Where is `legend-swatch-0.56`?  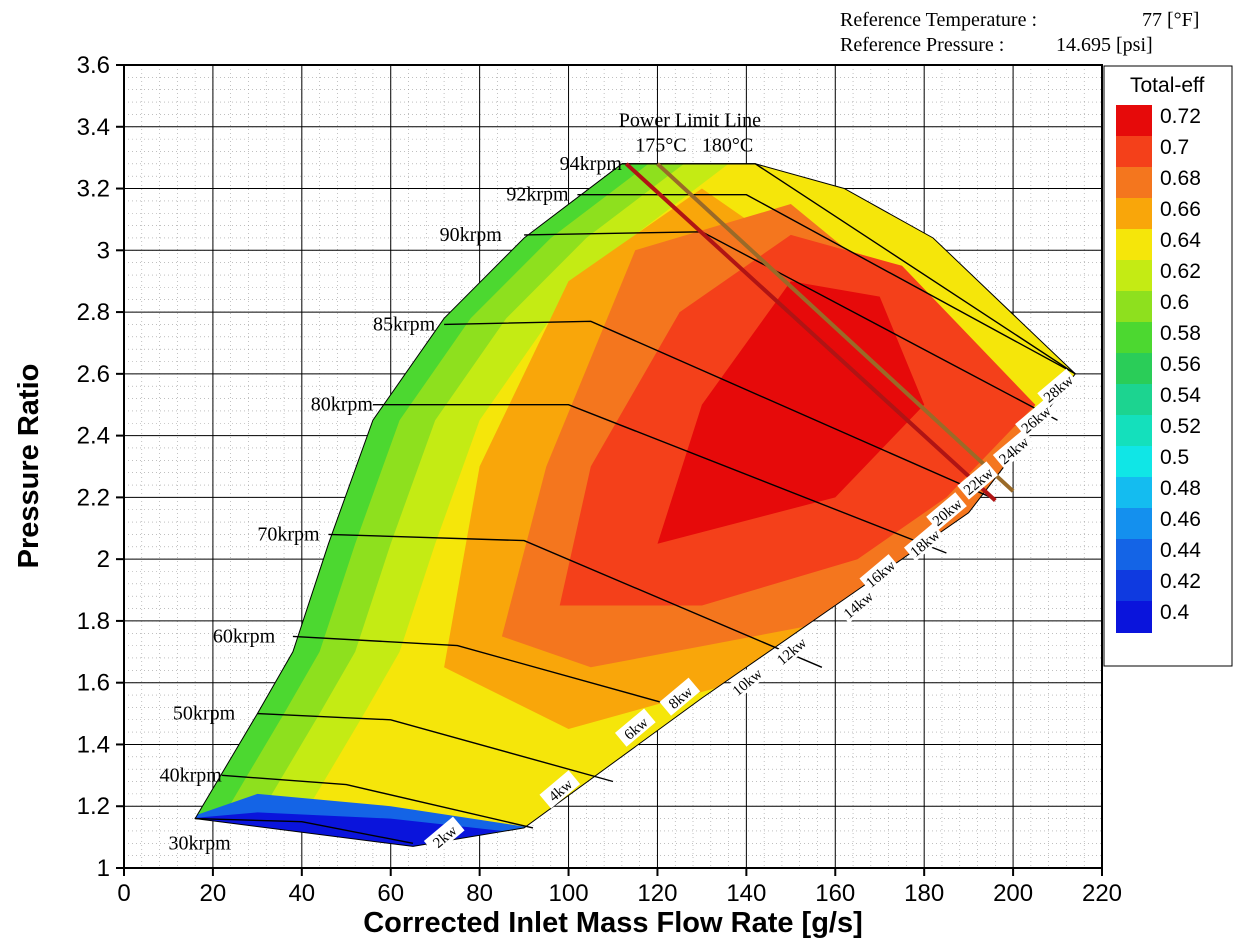
legend-swatch-0.56 is located at coordinates (1134, 369).